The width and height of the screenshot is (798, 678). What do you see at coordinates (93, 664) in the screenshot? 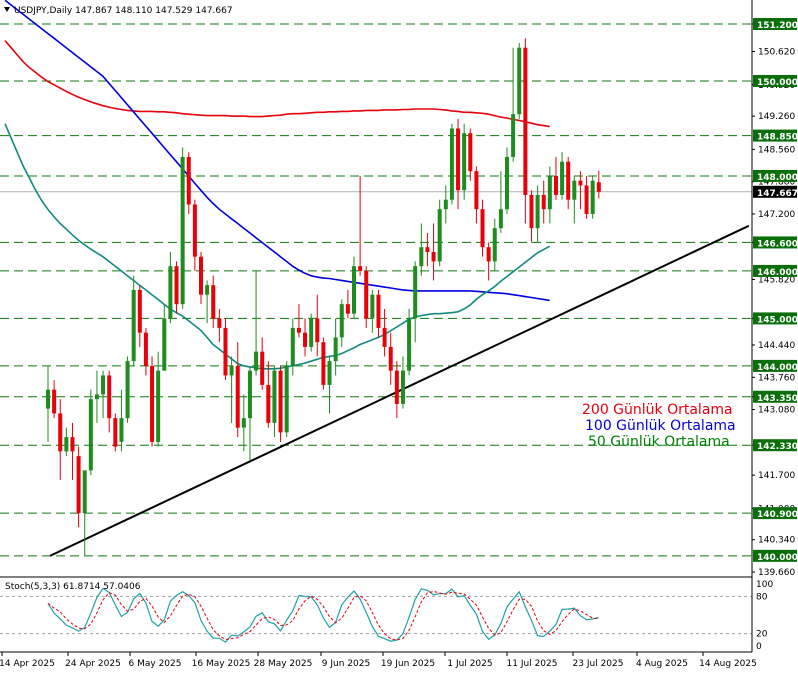
I see `x-tick-label: 24 Apr 2025` at bounding box center [93, 664].